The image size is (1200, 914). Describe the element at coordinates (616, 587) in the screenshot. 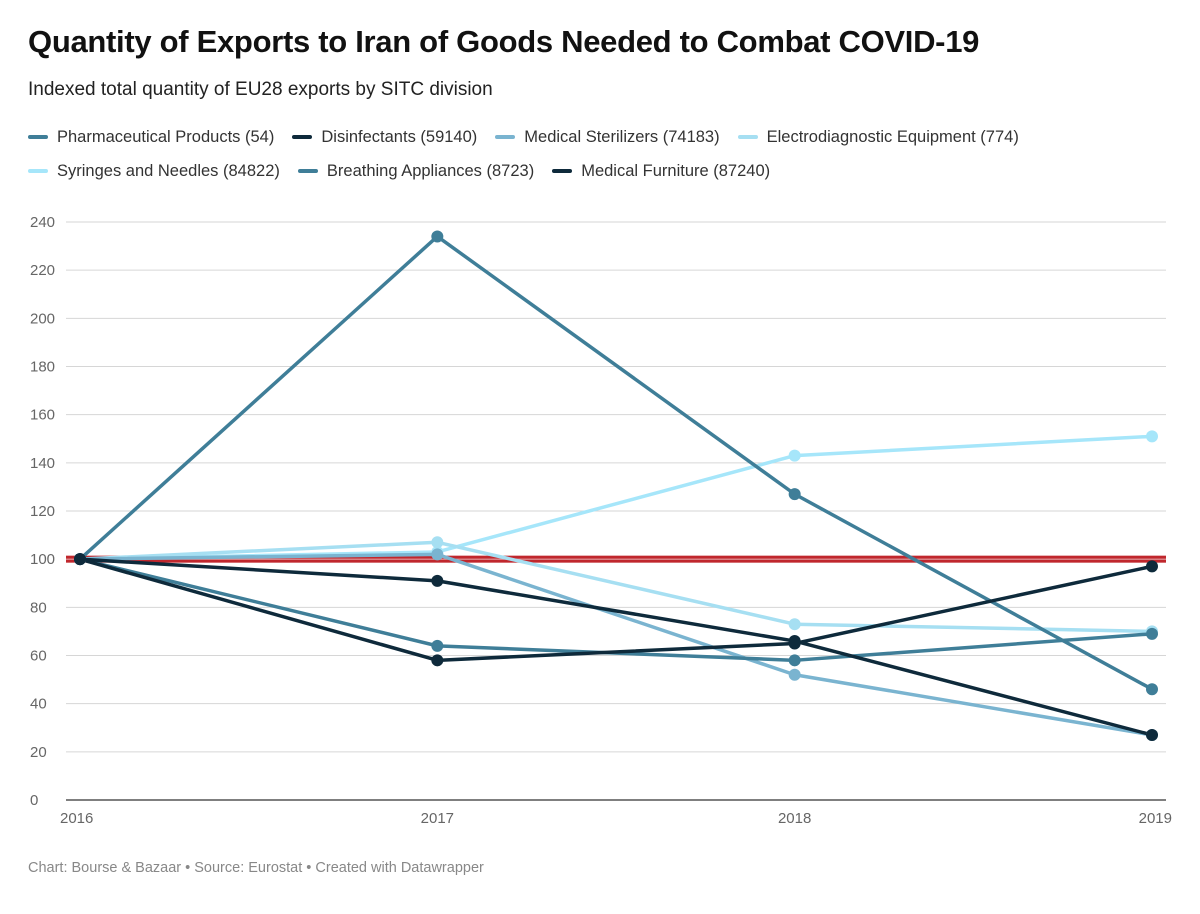

I see `series-line-electrodiagnostic-equipment` at that location.